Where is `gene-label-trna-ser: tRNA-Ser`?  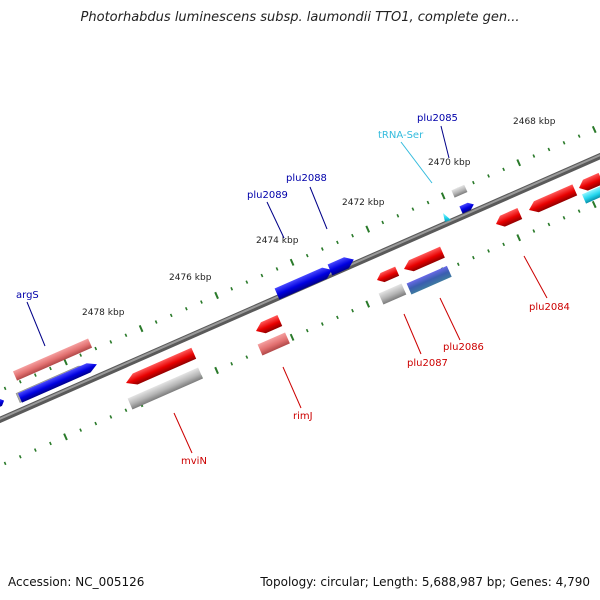 gene-label-trna-ser: tRNA-Ser is located at coordinates (401, 135).